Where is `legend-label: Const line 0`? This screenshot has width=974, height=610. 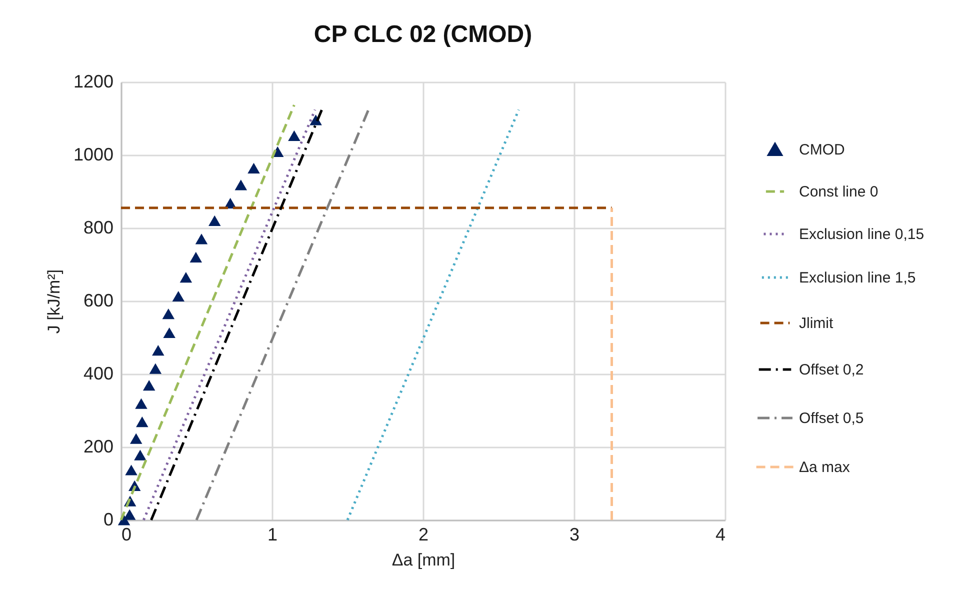 legend-label: Const line 0 is located at coordinates (838, 192).